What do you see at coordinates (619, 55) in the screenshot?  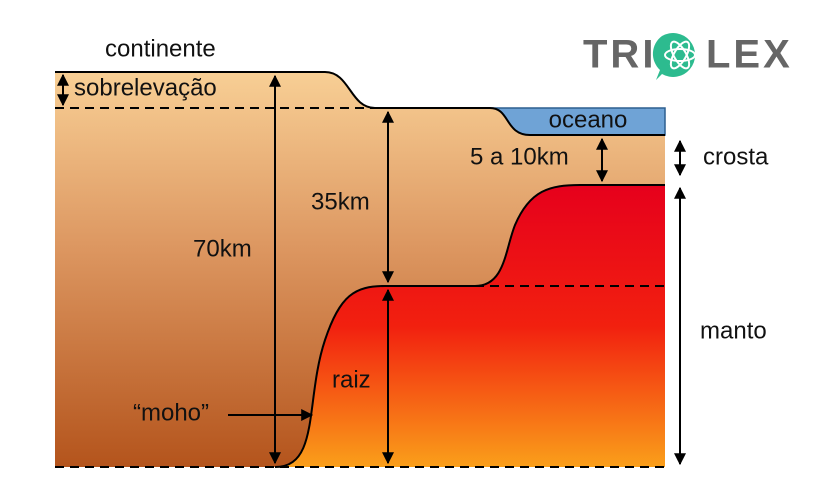 I see `logo-text: TRI` at bounding box center [619, 55].